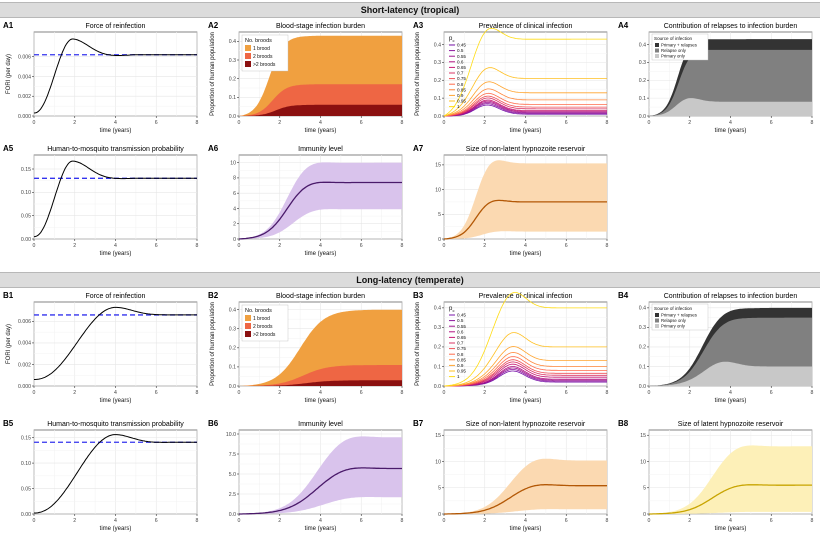 The height and width of the screenshot is (541, 820). What do you see at coordinates (26, 515) in the screenshot?
I see `y-tick-label: 0.00` at bounding box center [26, 515].